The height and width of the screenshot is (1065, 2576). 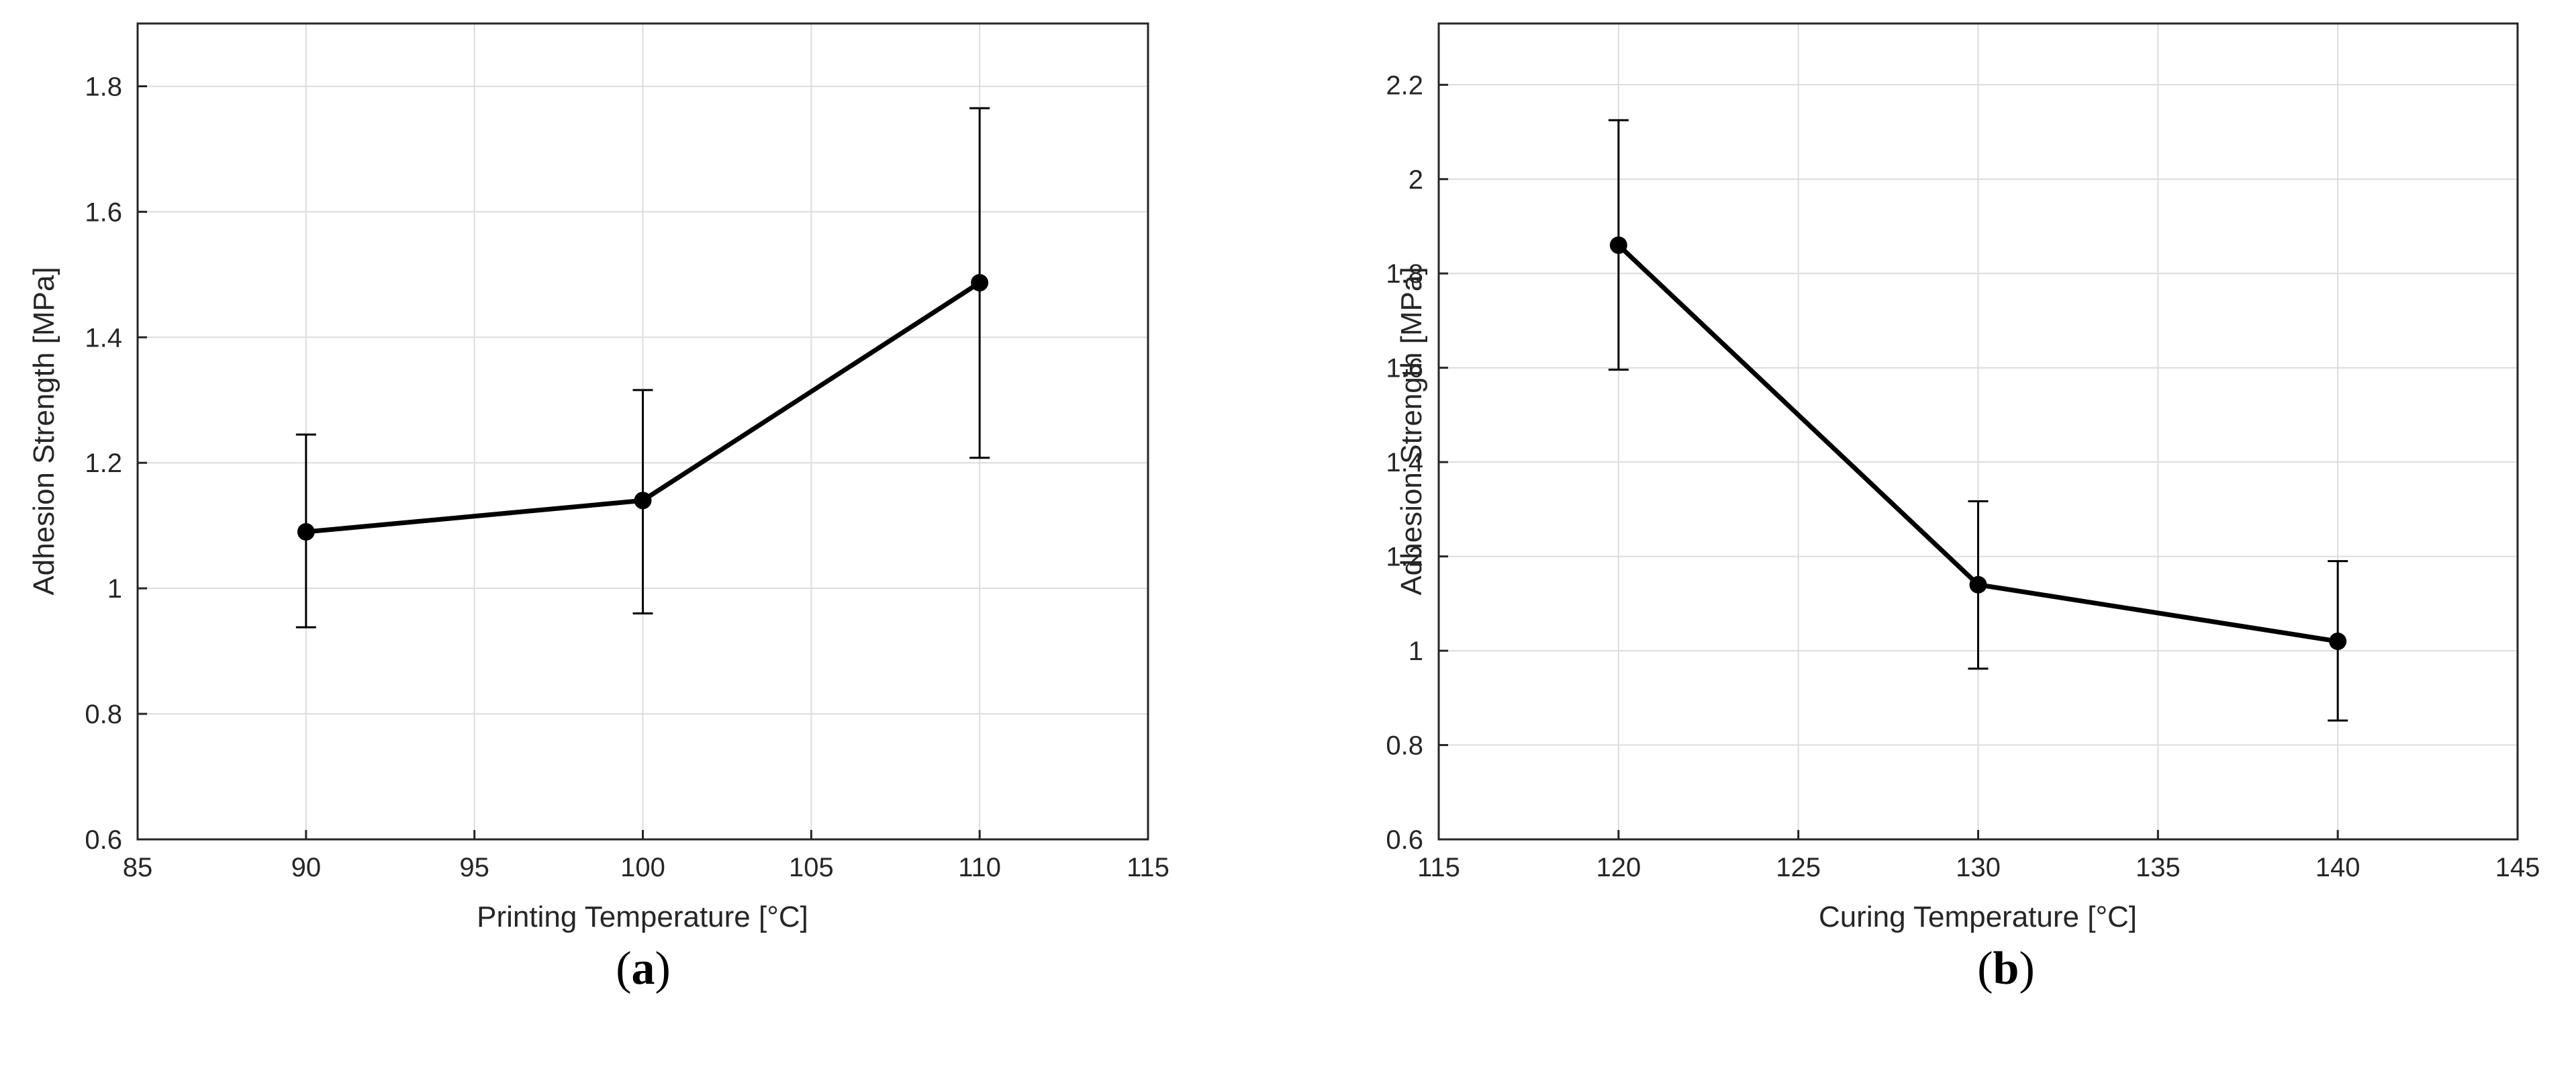 What do you see at coordinates (1405, 274) in the screenshot?
I see `y-tick-label-b: 1.8` at bounding box center [1405, 274].